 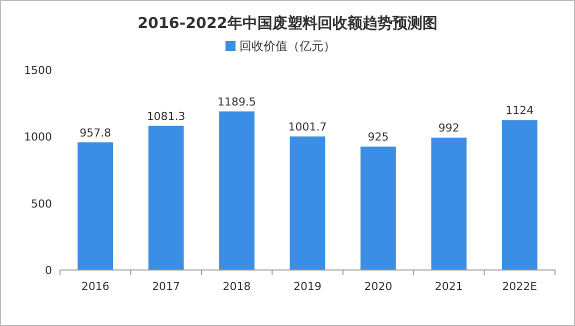 What do you see at coordinates (95, 286) in the screenshot?
I see `x-tick-label: 2016` at bounding box center [95, 286].